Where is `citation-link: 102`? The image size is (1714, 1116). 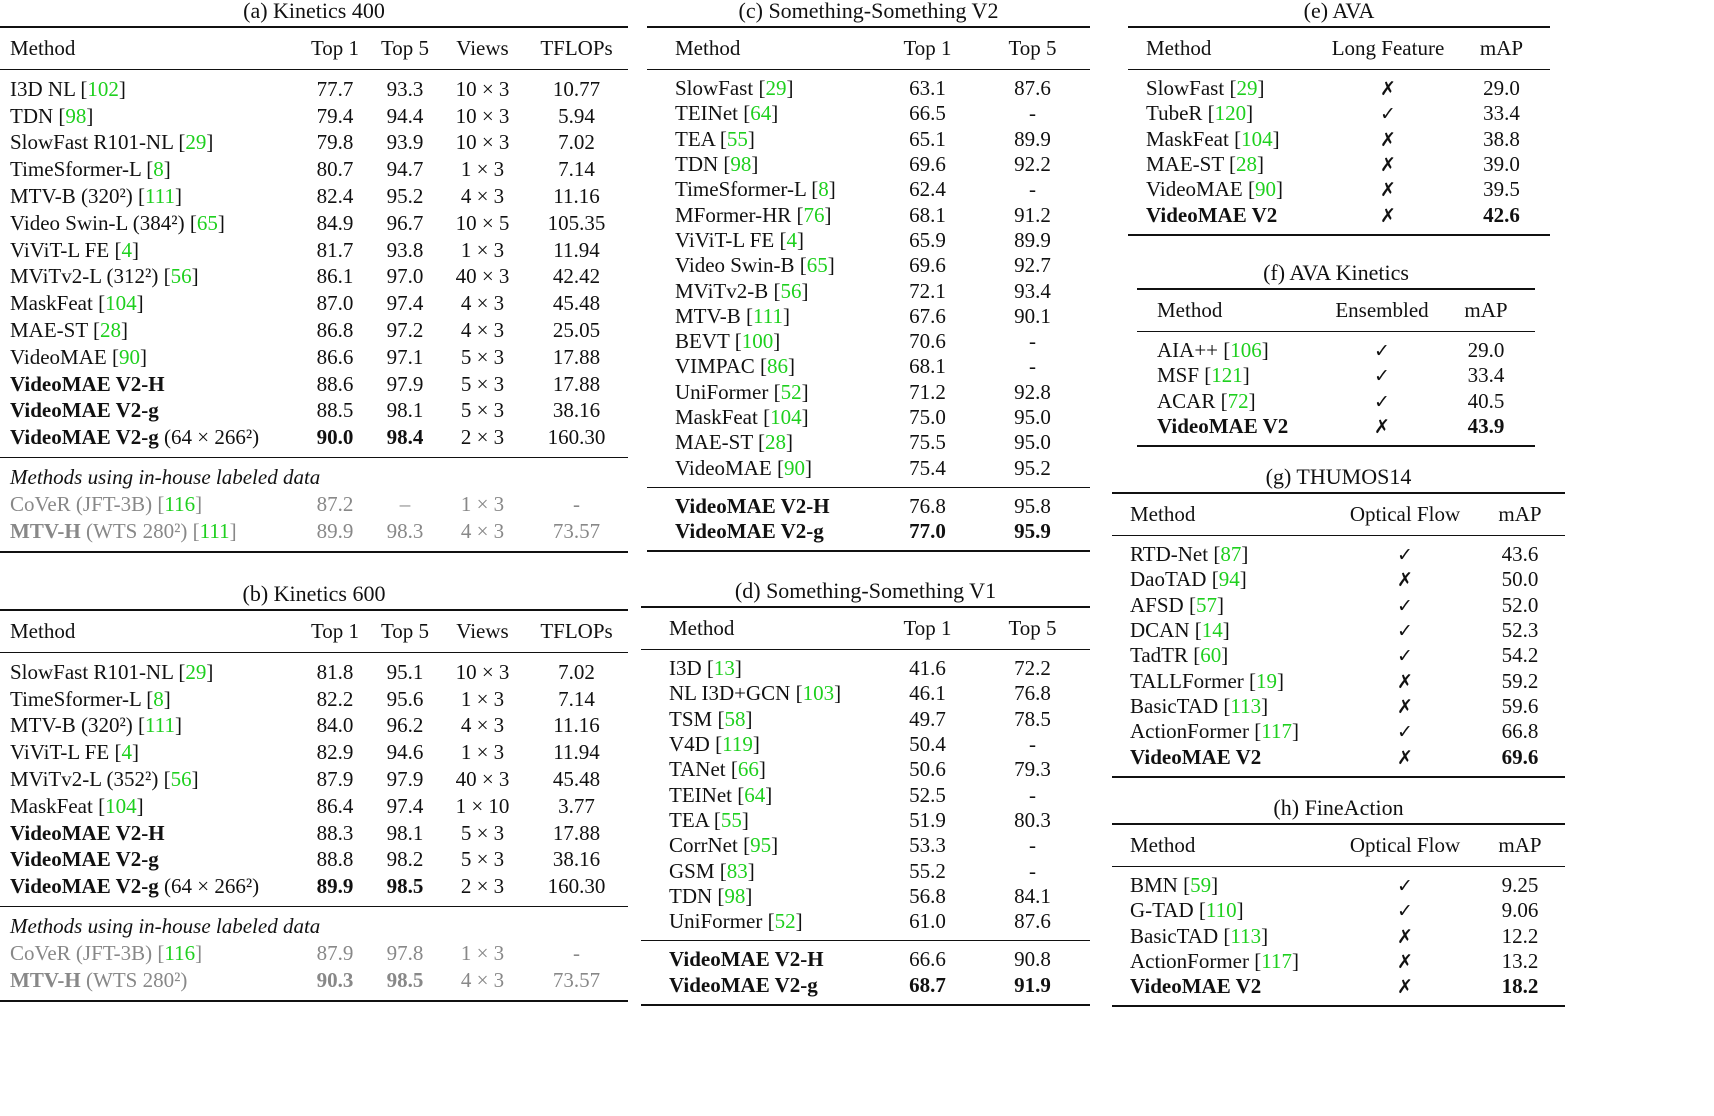 citation-link: 102 is located at coordinates (103, 88).